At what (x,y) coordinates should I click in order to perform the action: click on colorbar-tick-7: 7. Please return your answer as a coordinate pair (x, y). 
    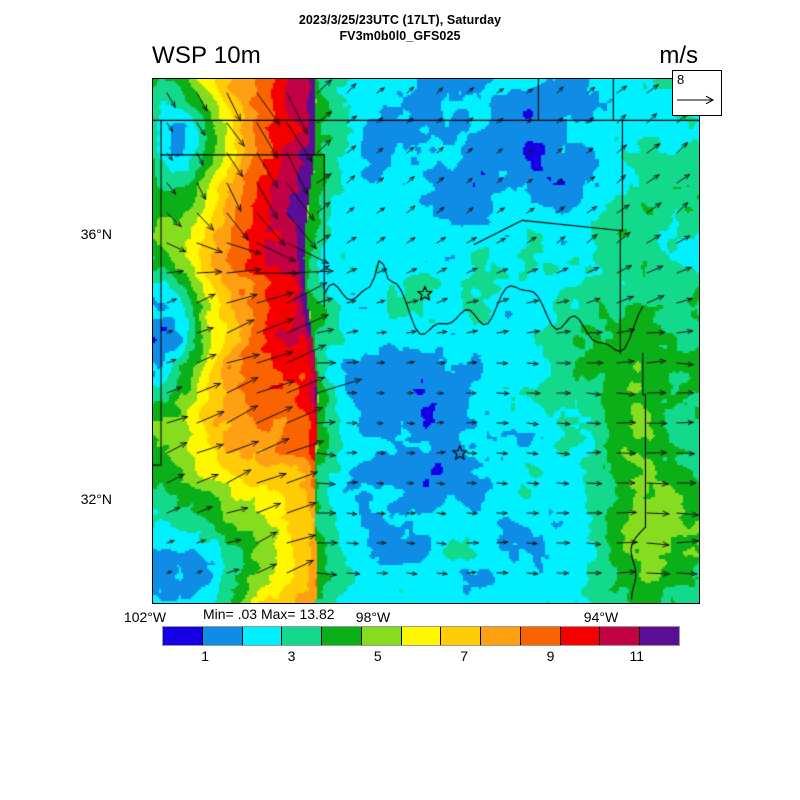
    Looking at the image, I should click on (464, 656).